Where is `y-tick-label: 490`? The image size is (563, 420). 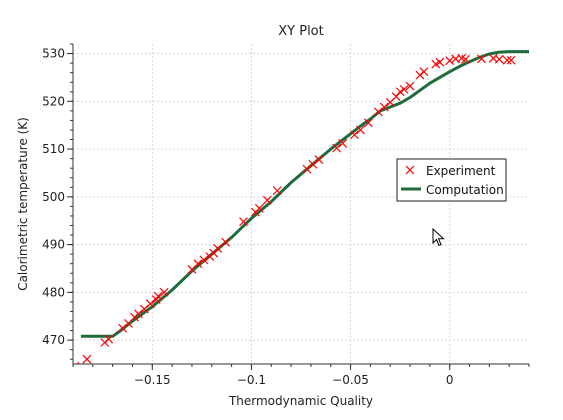 y-tick-label: 490 is located at coordinates (53, 245).